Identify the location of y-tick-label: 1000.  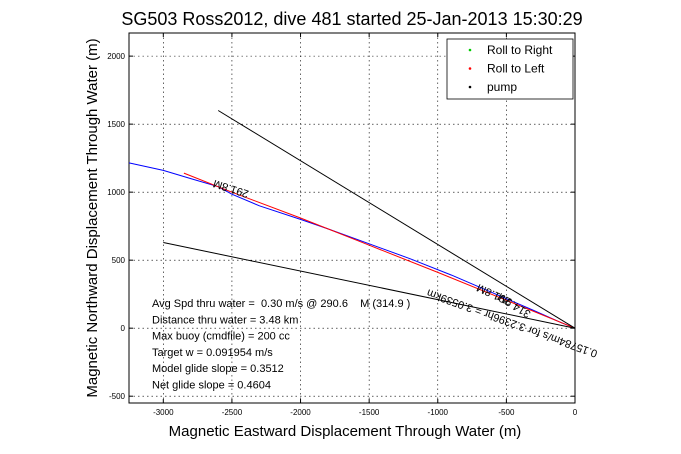
(116, 192).